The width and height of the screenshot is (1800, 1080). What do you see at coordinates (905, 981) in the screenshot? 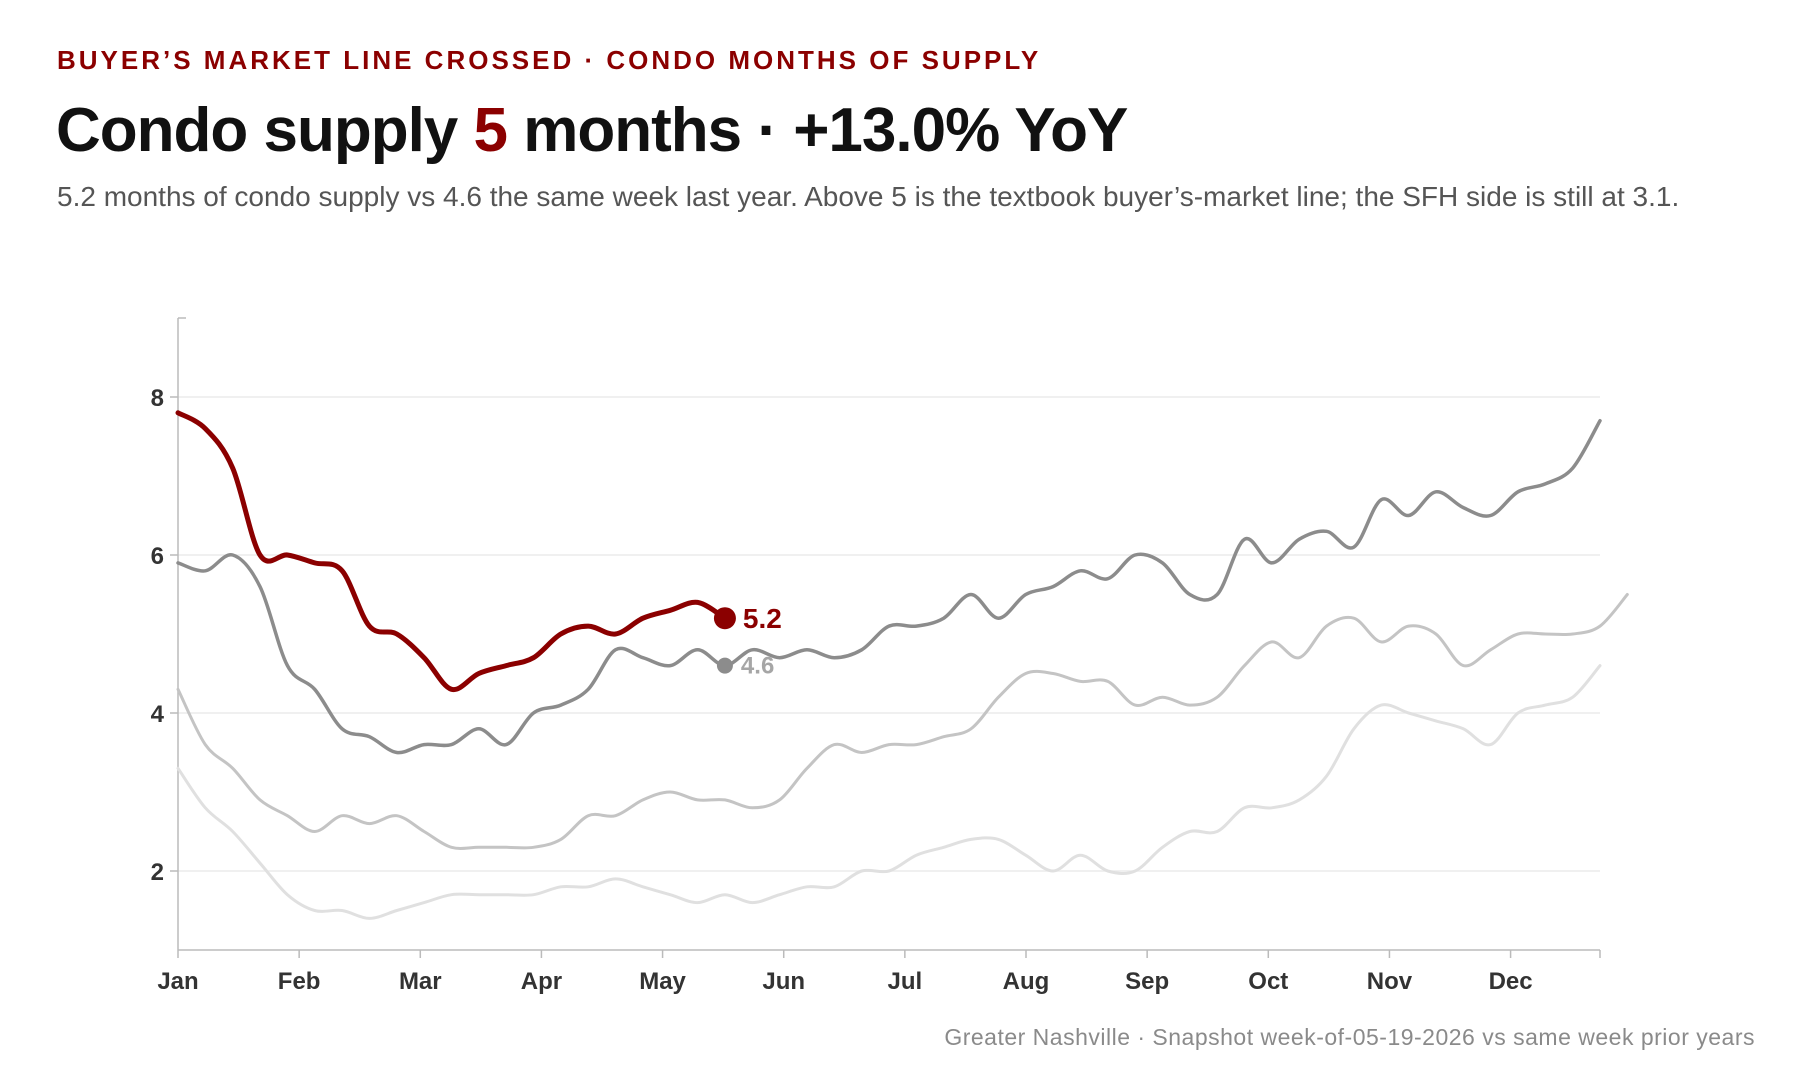
I see `x-tick-label-jul: Jul` at bounding box center [905, 981].